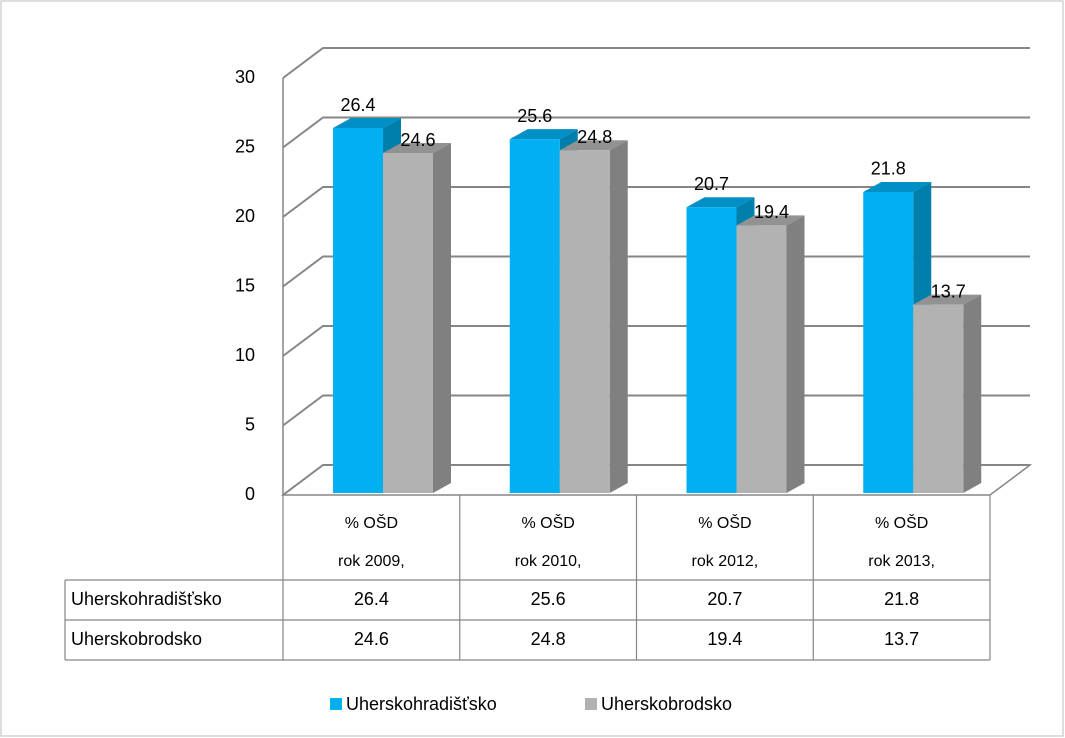 The width and height of the screenshot is (1065, 738). I want to click on data-label: 25.6, so click(534, 116).